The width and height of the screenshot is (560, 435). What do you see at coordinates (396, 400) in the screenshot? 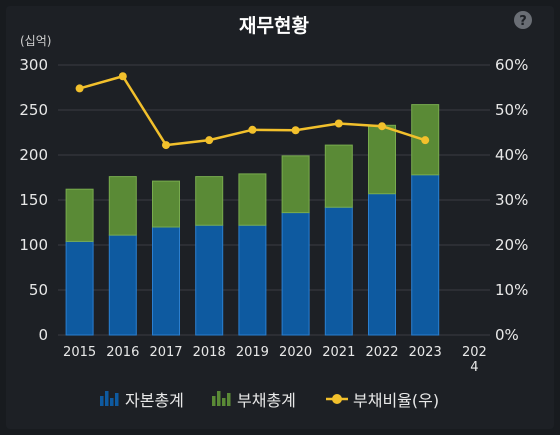
I see `legend-label: 부채비율(우)` at bounding box center [396, 400].